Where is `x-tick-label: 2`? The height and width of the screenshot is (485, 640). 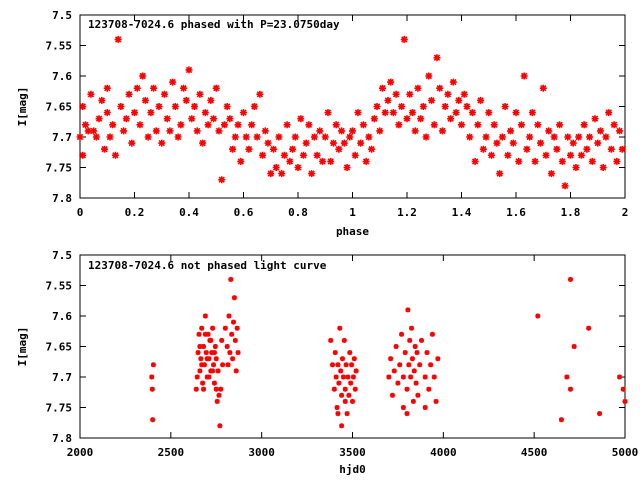
x-tick-label: 2 is located at coordinates (625, 212).